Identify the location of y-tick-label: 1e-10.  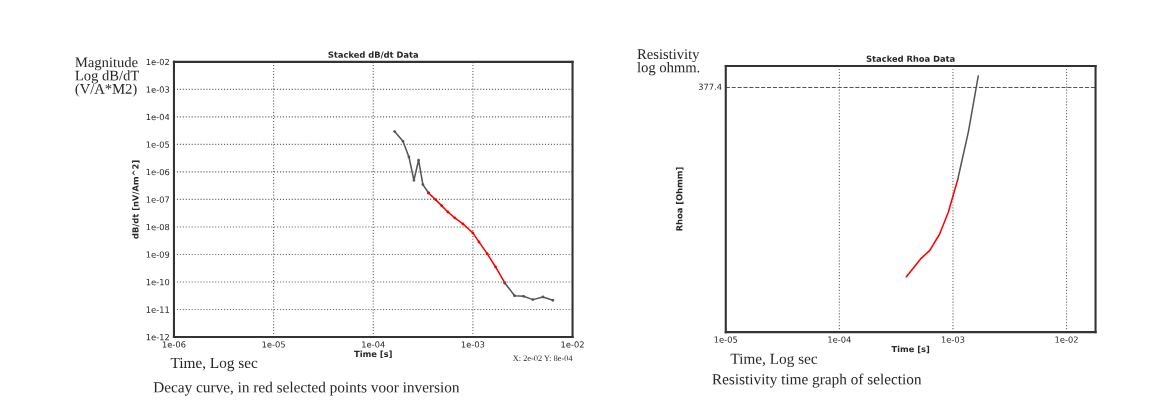
(158, 282).